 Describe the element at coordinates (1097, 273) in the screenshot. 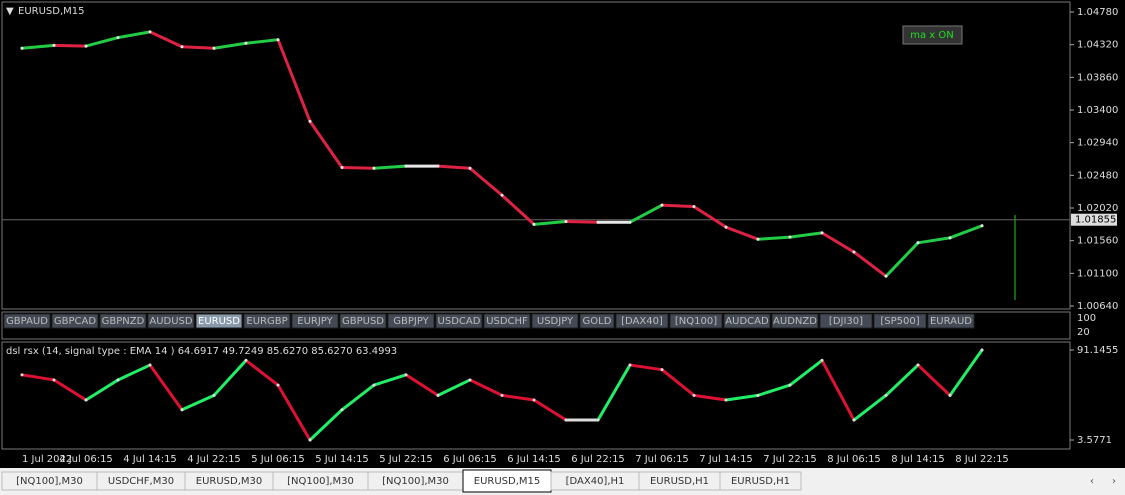

I see `y-tick-label: 1.01100` at that location.